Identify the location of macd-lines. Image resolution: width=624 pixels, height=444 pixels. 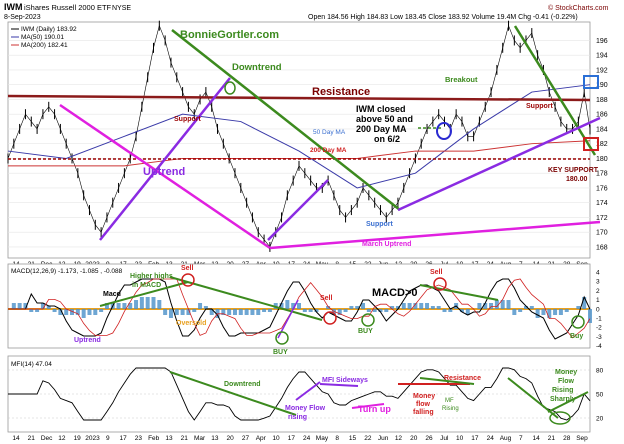
(299, 309).